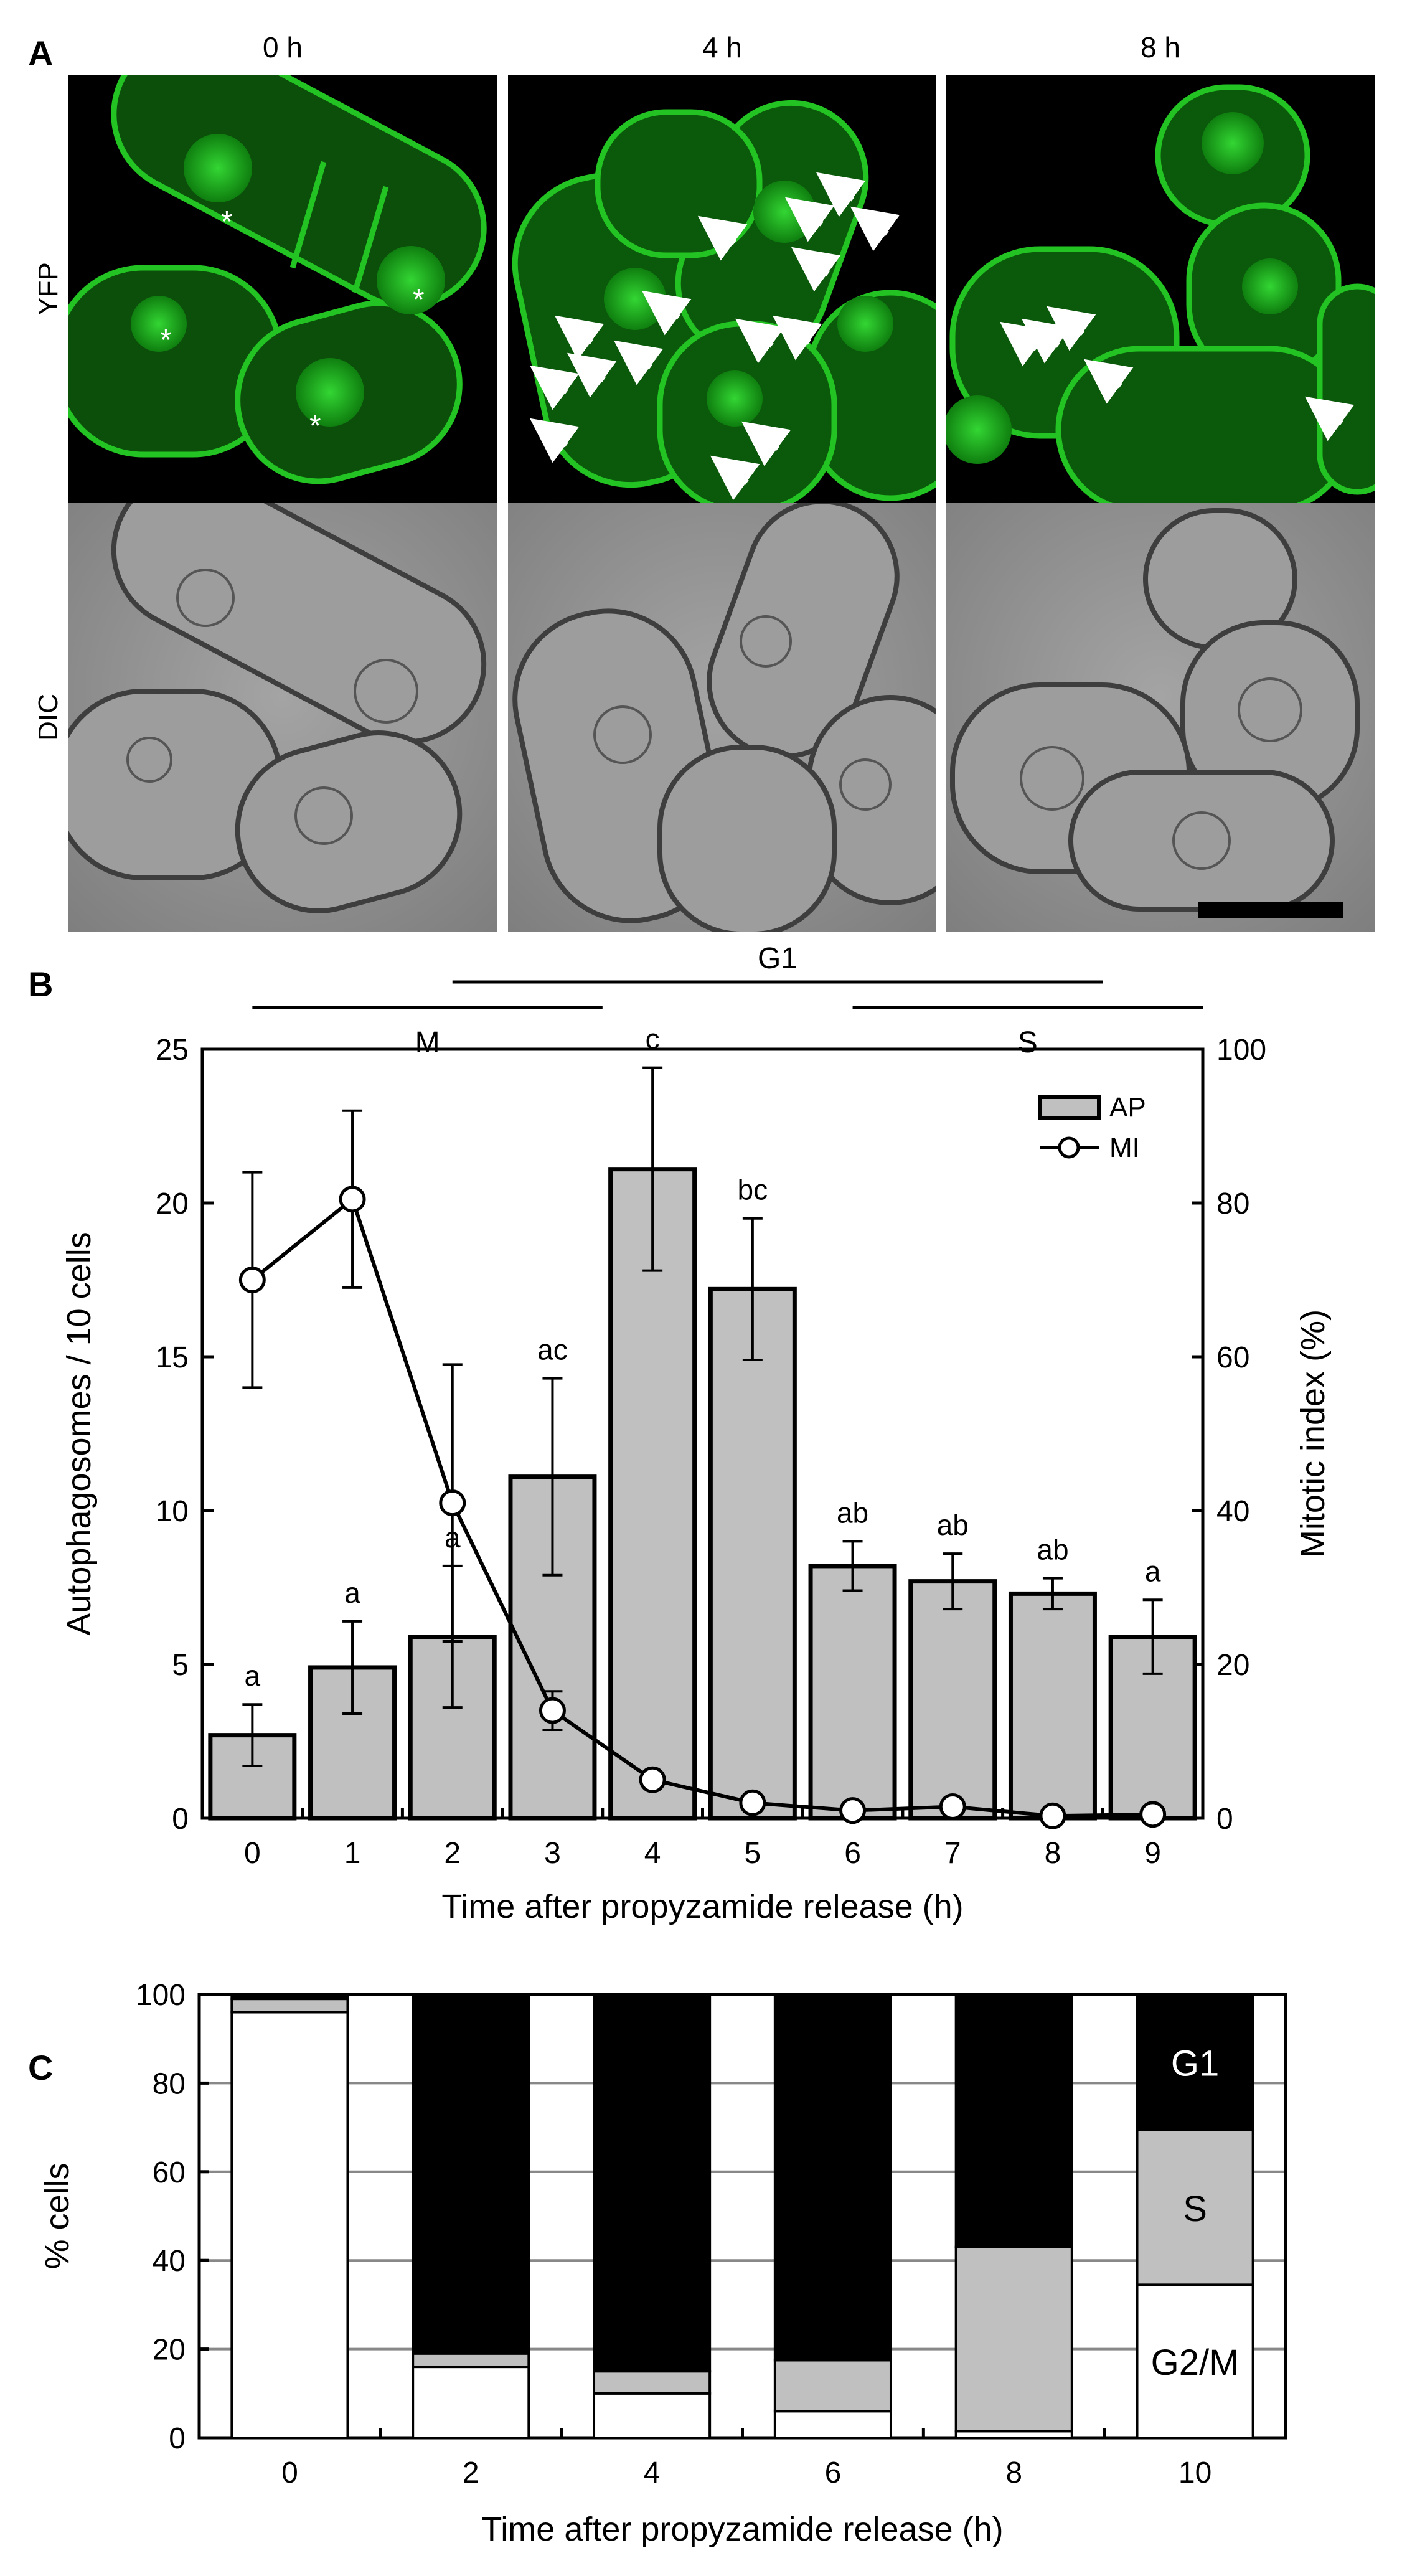  What do you see at coordinates (169, 2261) in the screenshot?
I see `y-tick-label: 40` at bounding box center [169, 2261].